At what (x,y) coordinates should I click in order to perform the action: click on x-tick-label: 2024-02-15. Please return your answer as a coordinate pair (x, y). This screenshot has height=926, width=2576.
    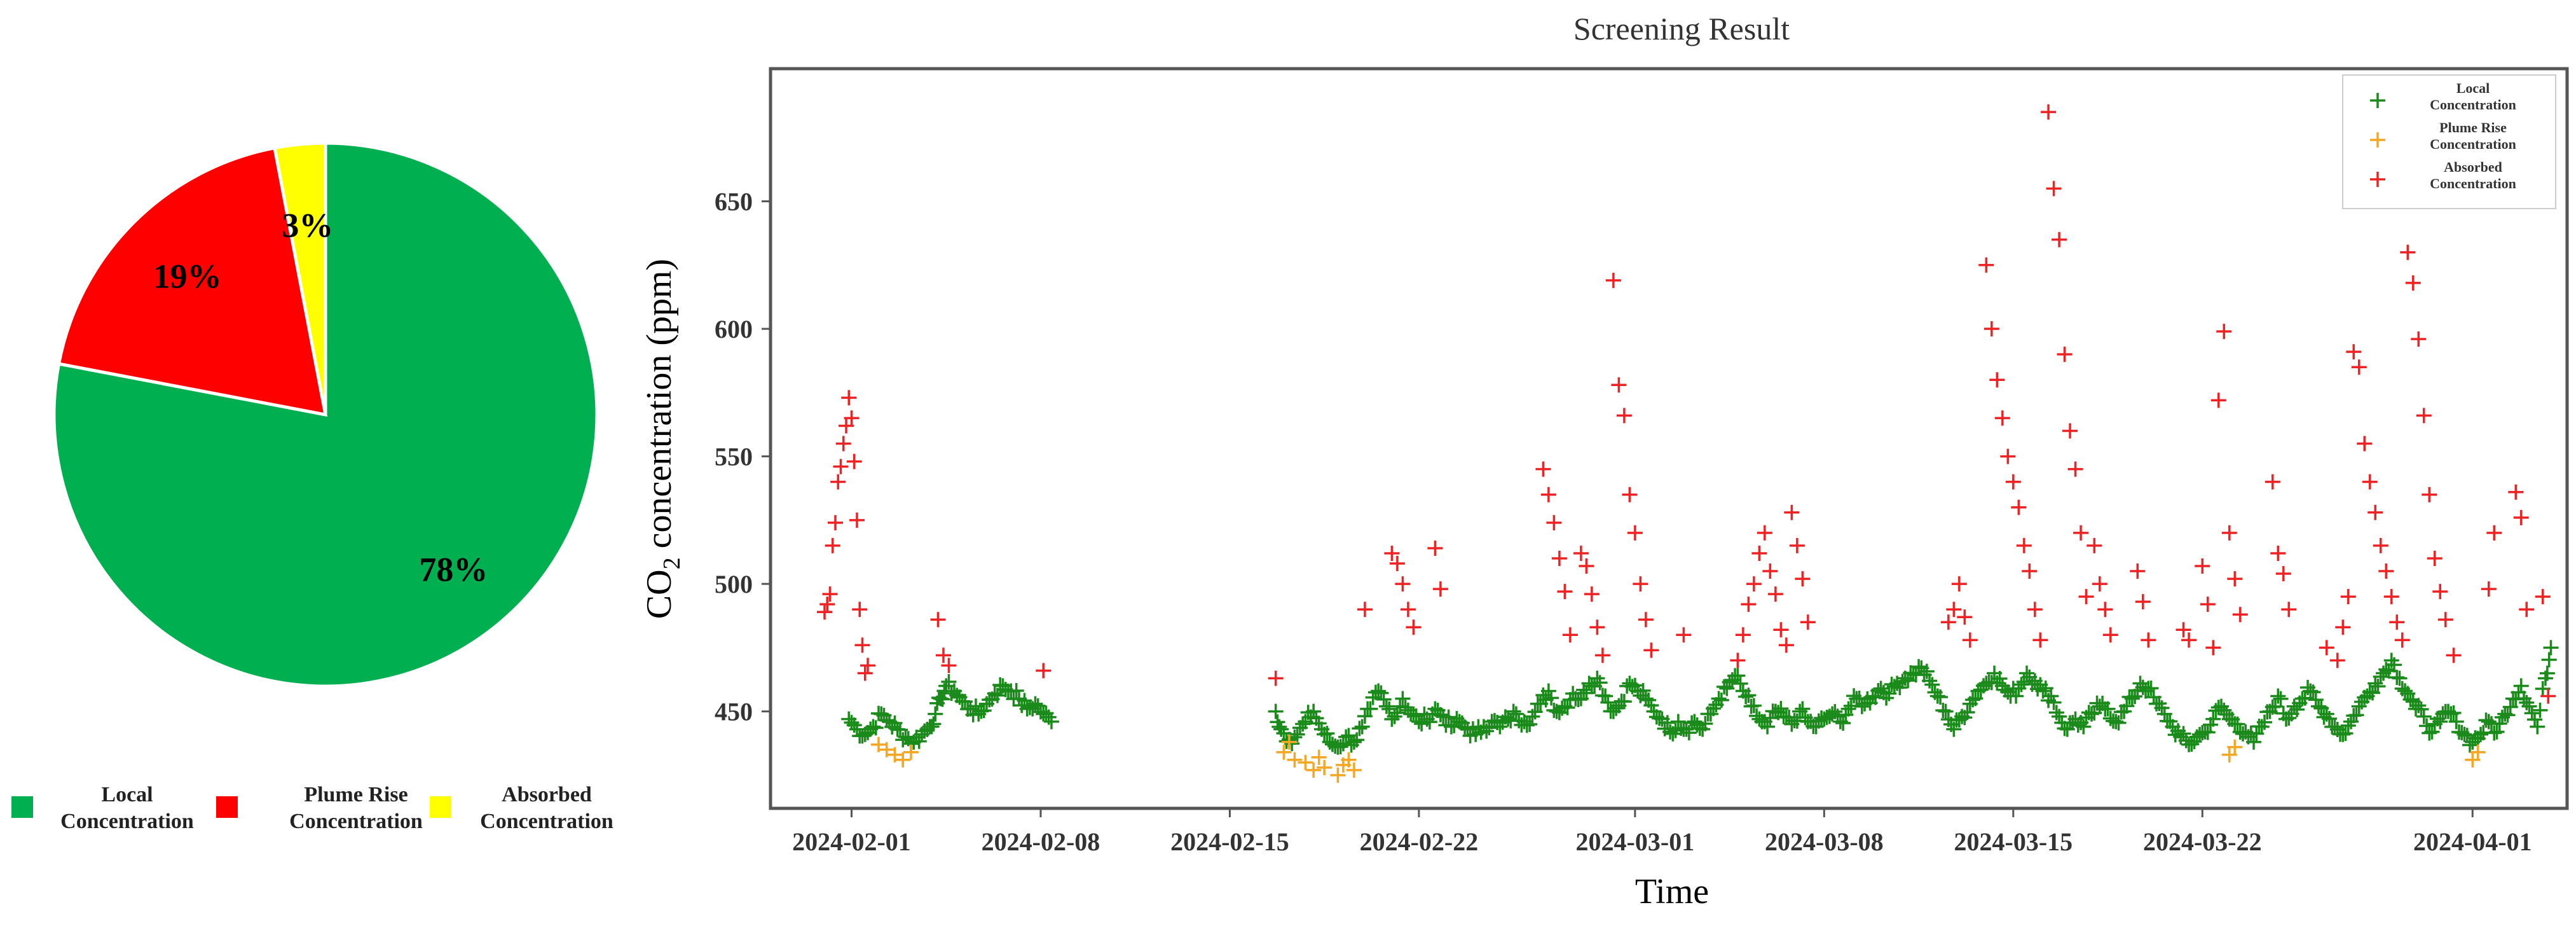
    Looking at the image, I should click on (1229, 841).